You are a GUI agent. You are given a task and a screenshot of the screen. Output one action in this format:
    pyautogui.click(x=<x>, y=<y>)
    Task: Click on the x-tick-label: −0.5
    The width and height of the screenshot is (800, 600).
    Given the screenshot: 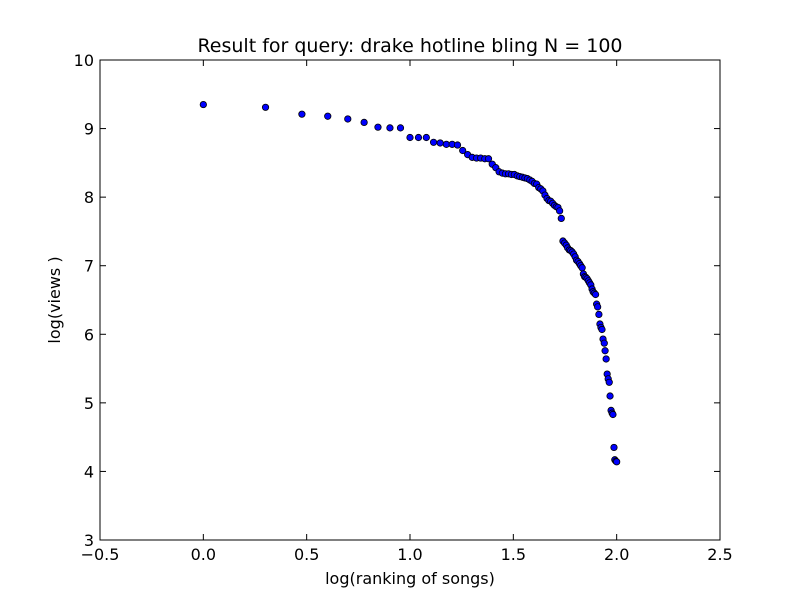 What is the action you would take?
    pyautogui.click(x=100, y=554)
    